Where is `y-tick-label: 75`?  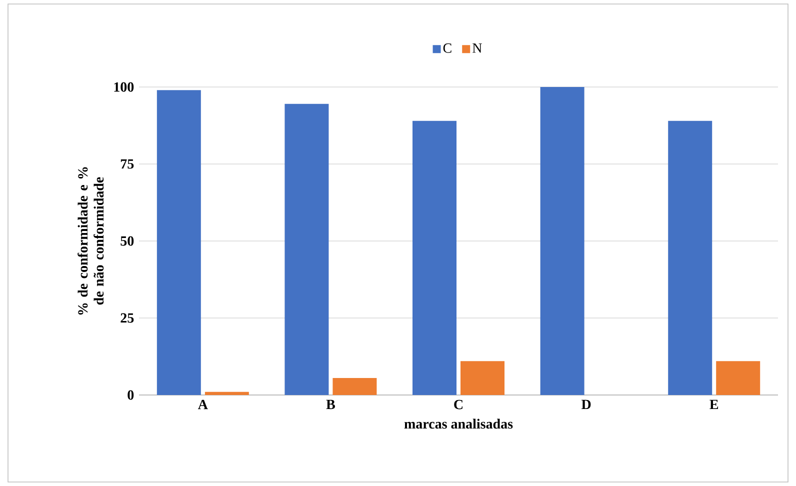 y-tick-label: 75 is located at coordinates (127, 164).